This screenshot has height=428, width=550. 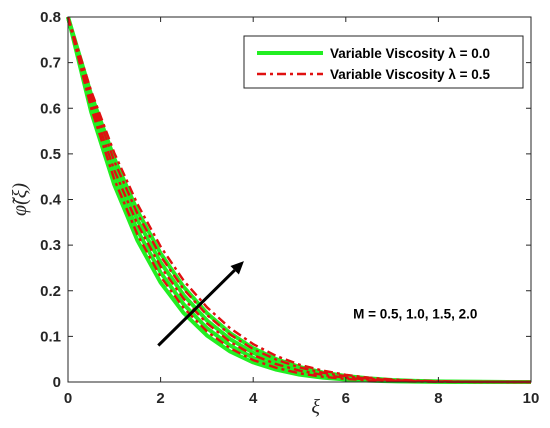 What do you see at coordinates (50, 154) in the screenshot?
I see `y-tick-label: 0.5` at bounding box center [50, 154].